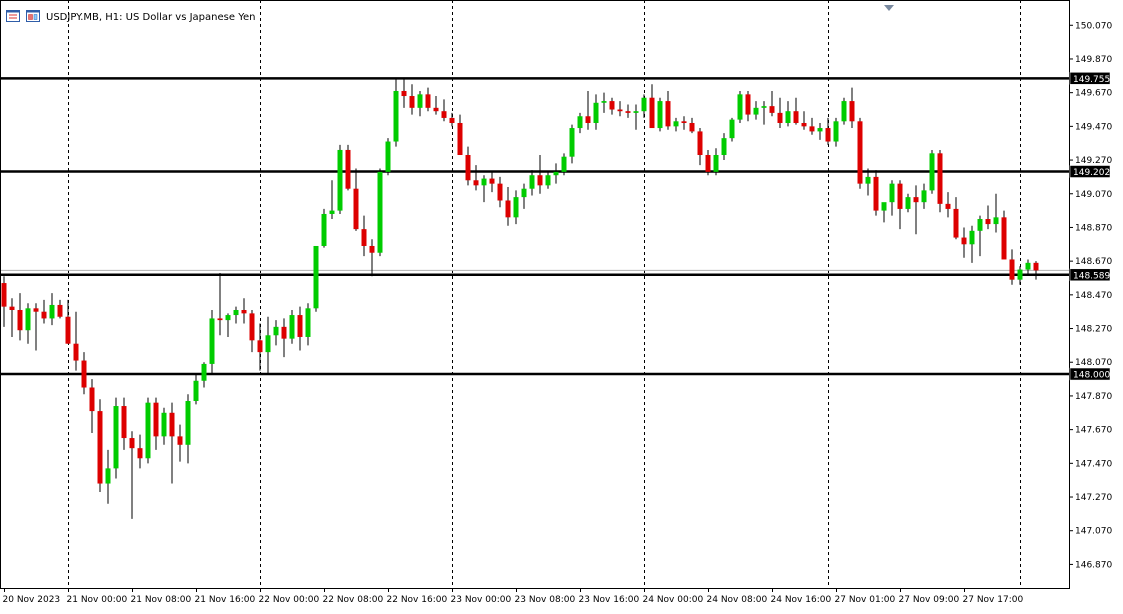 The image size is (1123, 614). I want to click on chart-shift-marker-icon, so click(889, 8).